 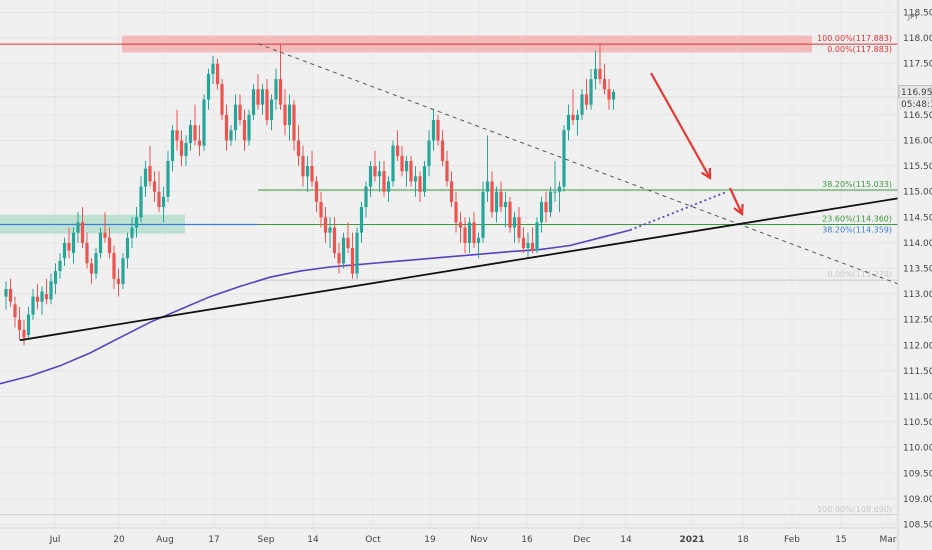 I want to click on y-tick-label: 118.500, so click(x=917, y=14).